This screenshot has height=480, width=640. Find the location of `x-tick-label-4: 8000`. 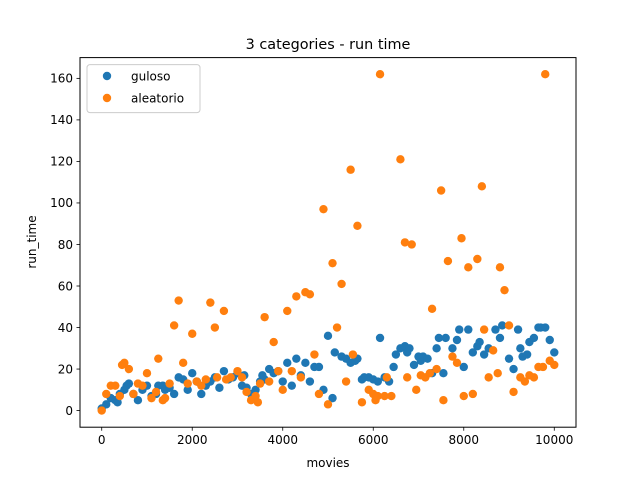

x-tick-label-4: 8000 is located at coordinates (463, 440).